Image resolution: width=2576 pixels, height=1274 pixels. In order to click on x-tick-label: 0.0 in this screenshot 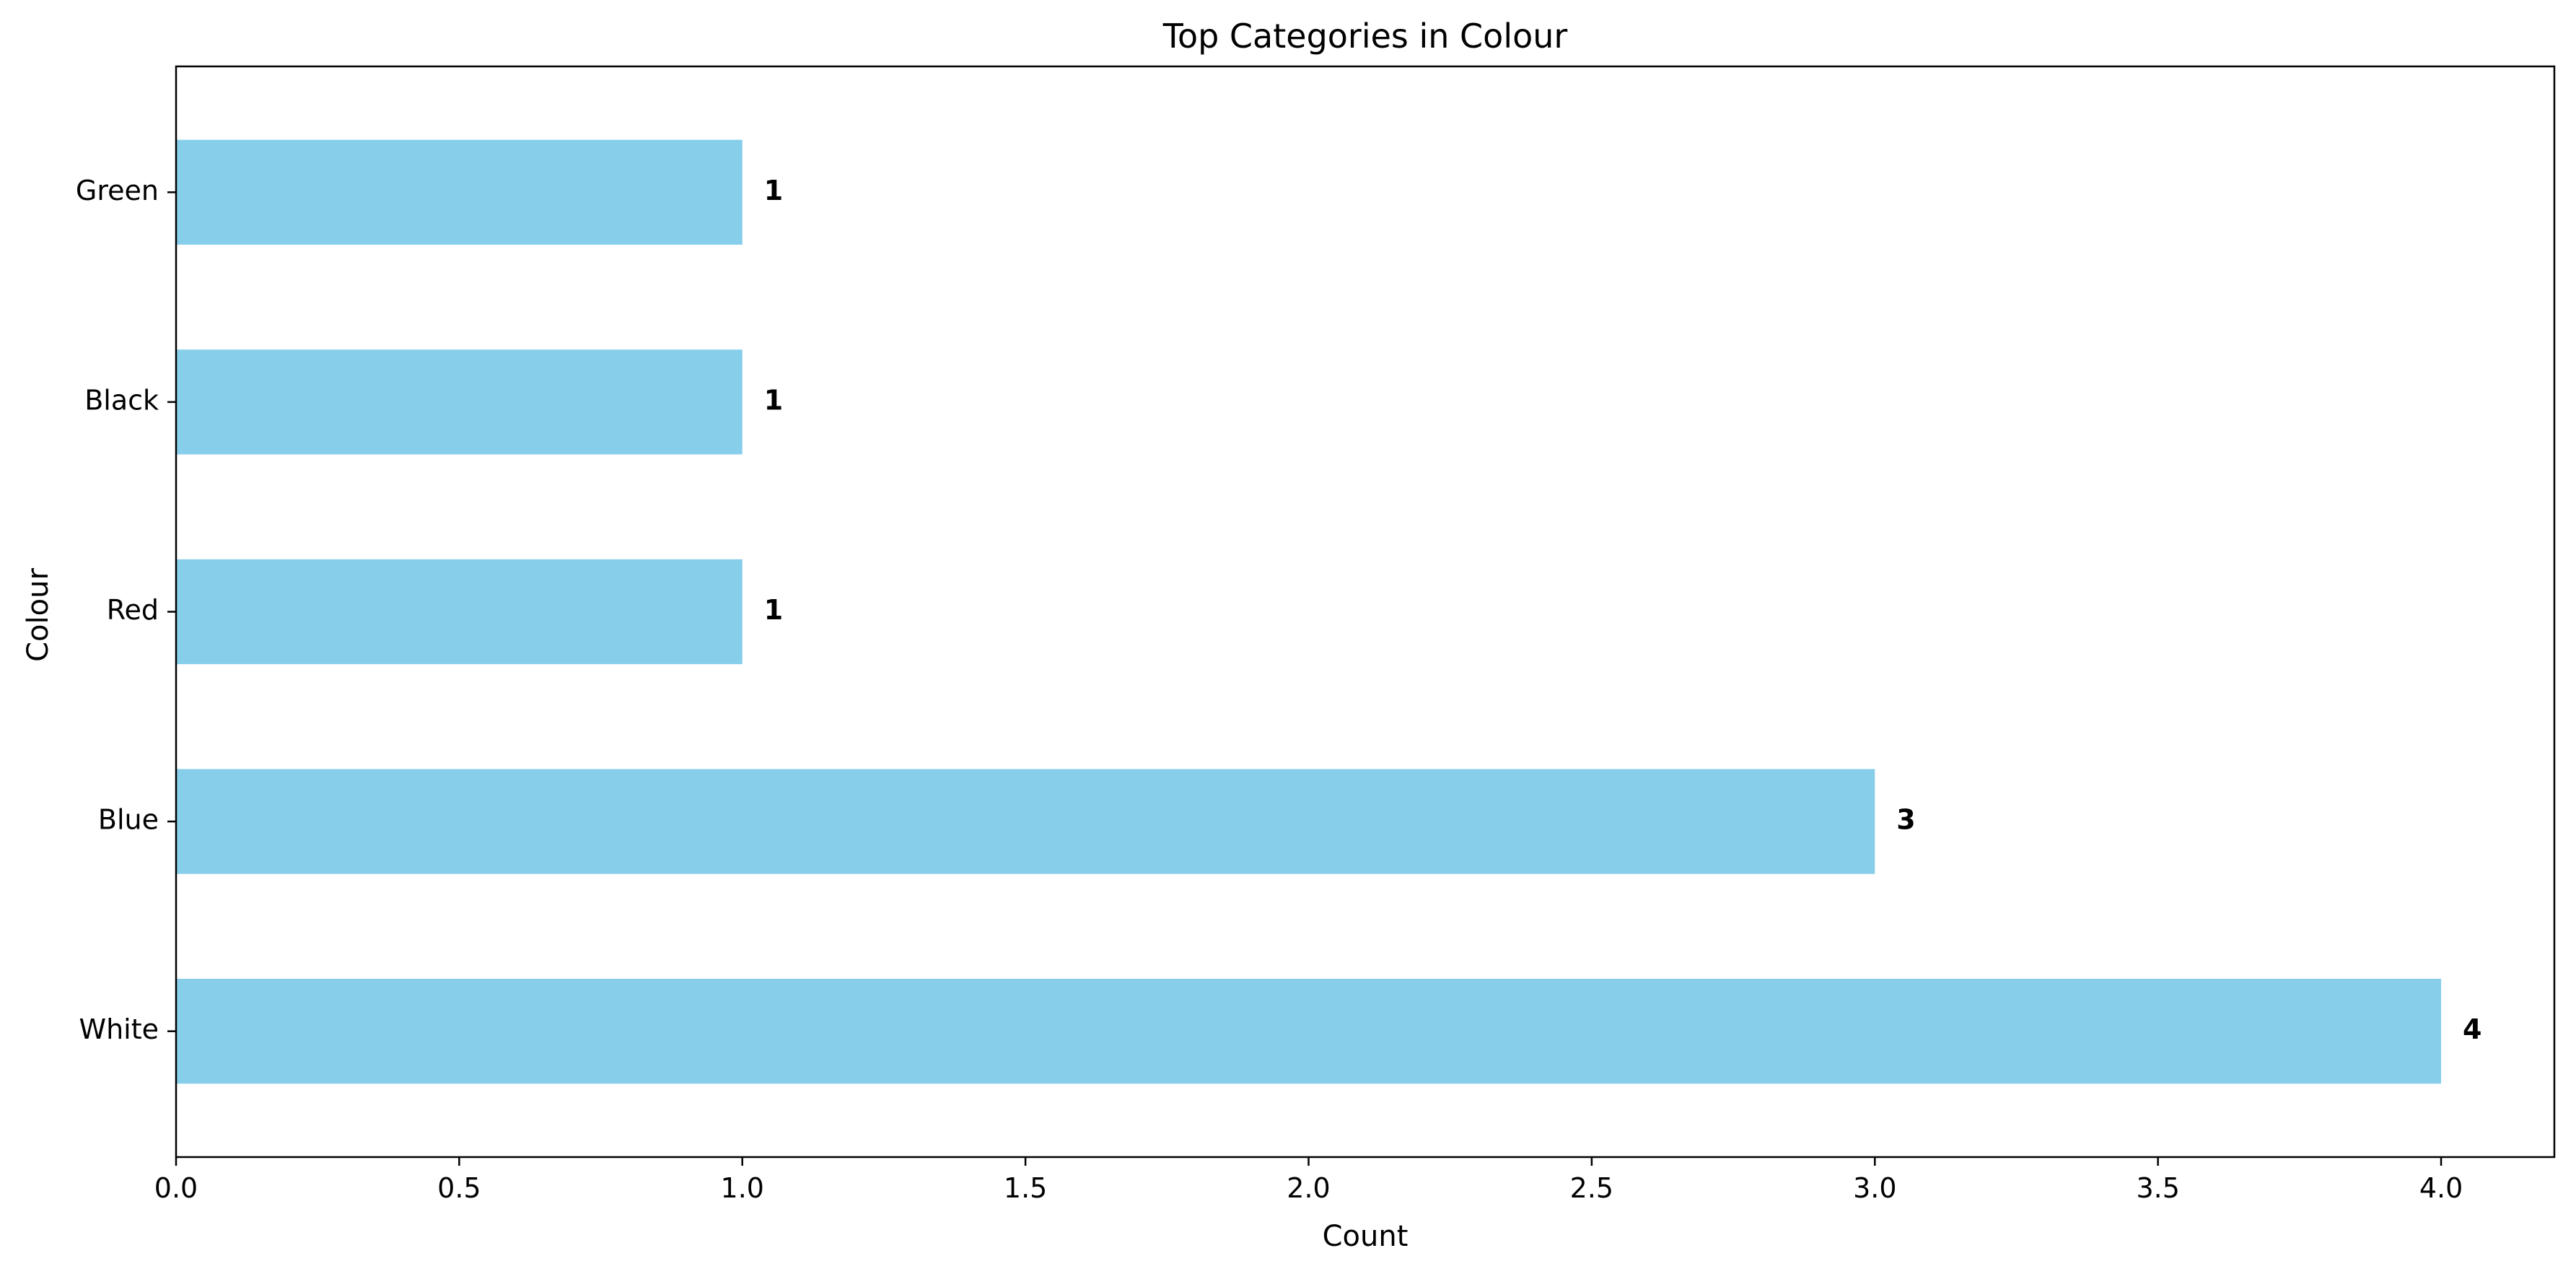, I will do `click(176, 1188)`.